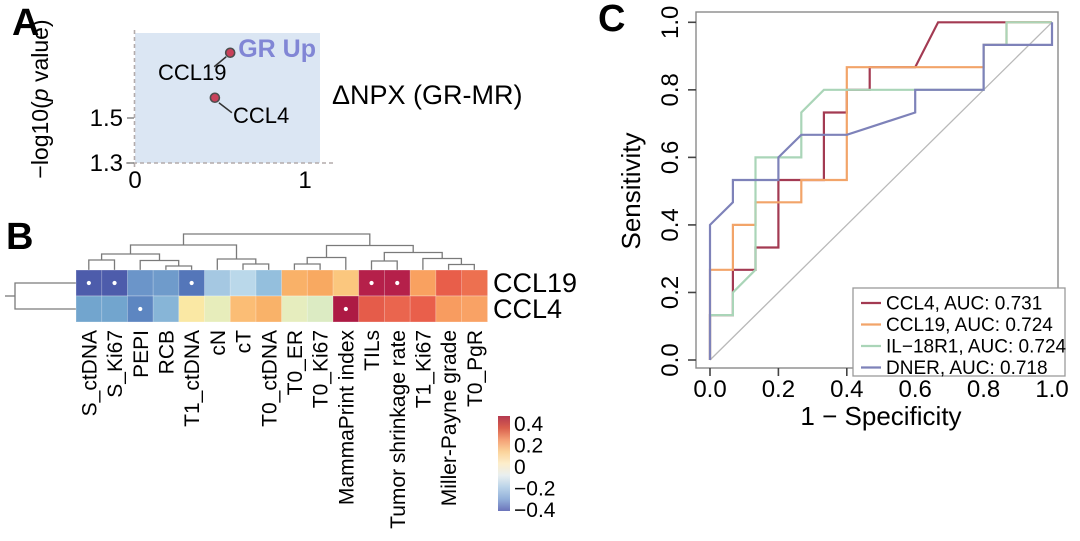  Describe the element at coordinates (192, 378) in the screenshot. I see `column-label: T1_ctDNA` at that location.